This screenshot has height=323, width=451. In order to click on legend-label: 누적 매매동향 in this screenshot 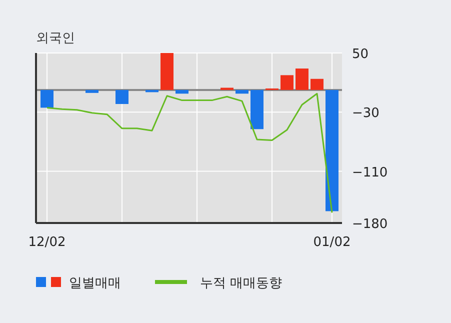, I will do `click(241, 283)`.